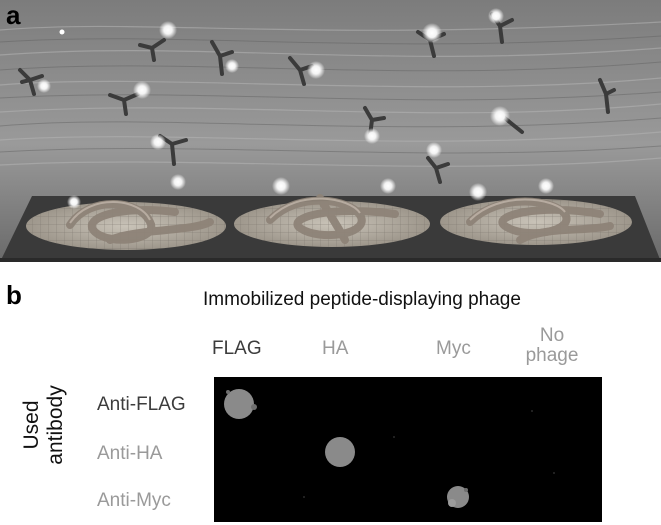  Describe the element at coordinates (340, 452) in the screenshot. I see `blot-spot-ha-ha` at that location.